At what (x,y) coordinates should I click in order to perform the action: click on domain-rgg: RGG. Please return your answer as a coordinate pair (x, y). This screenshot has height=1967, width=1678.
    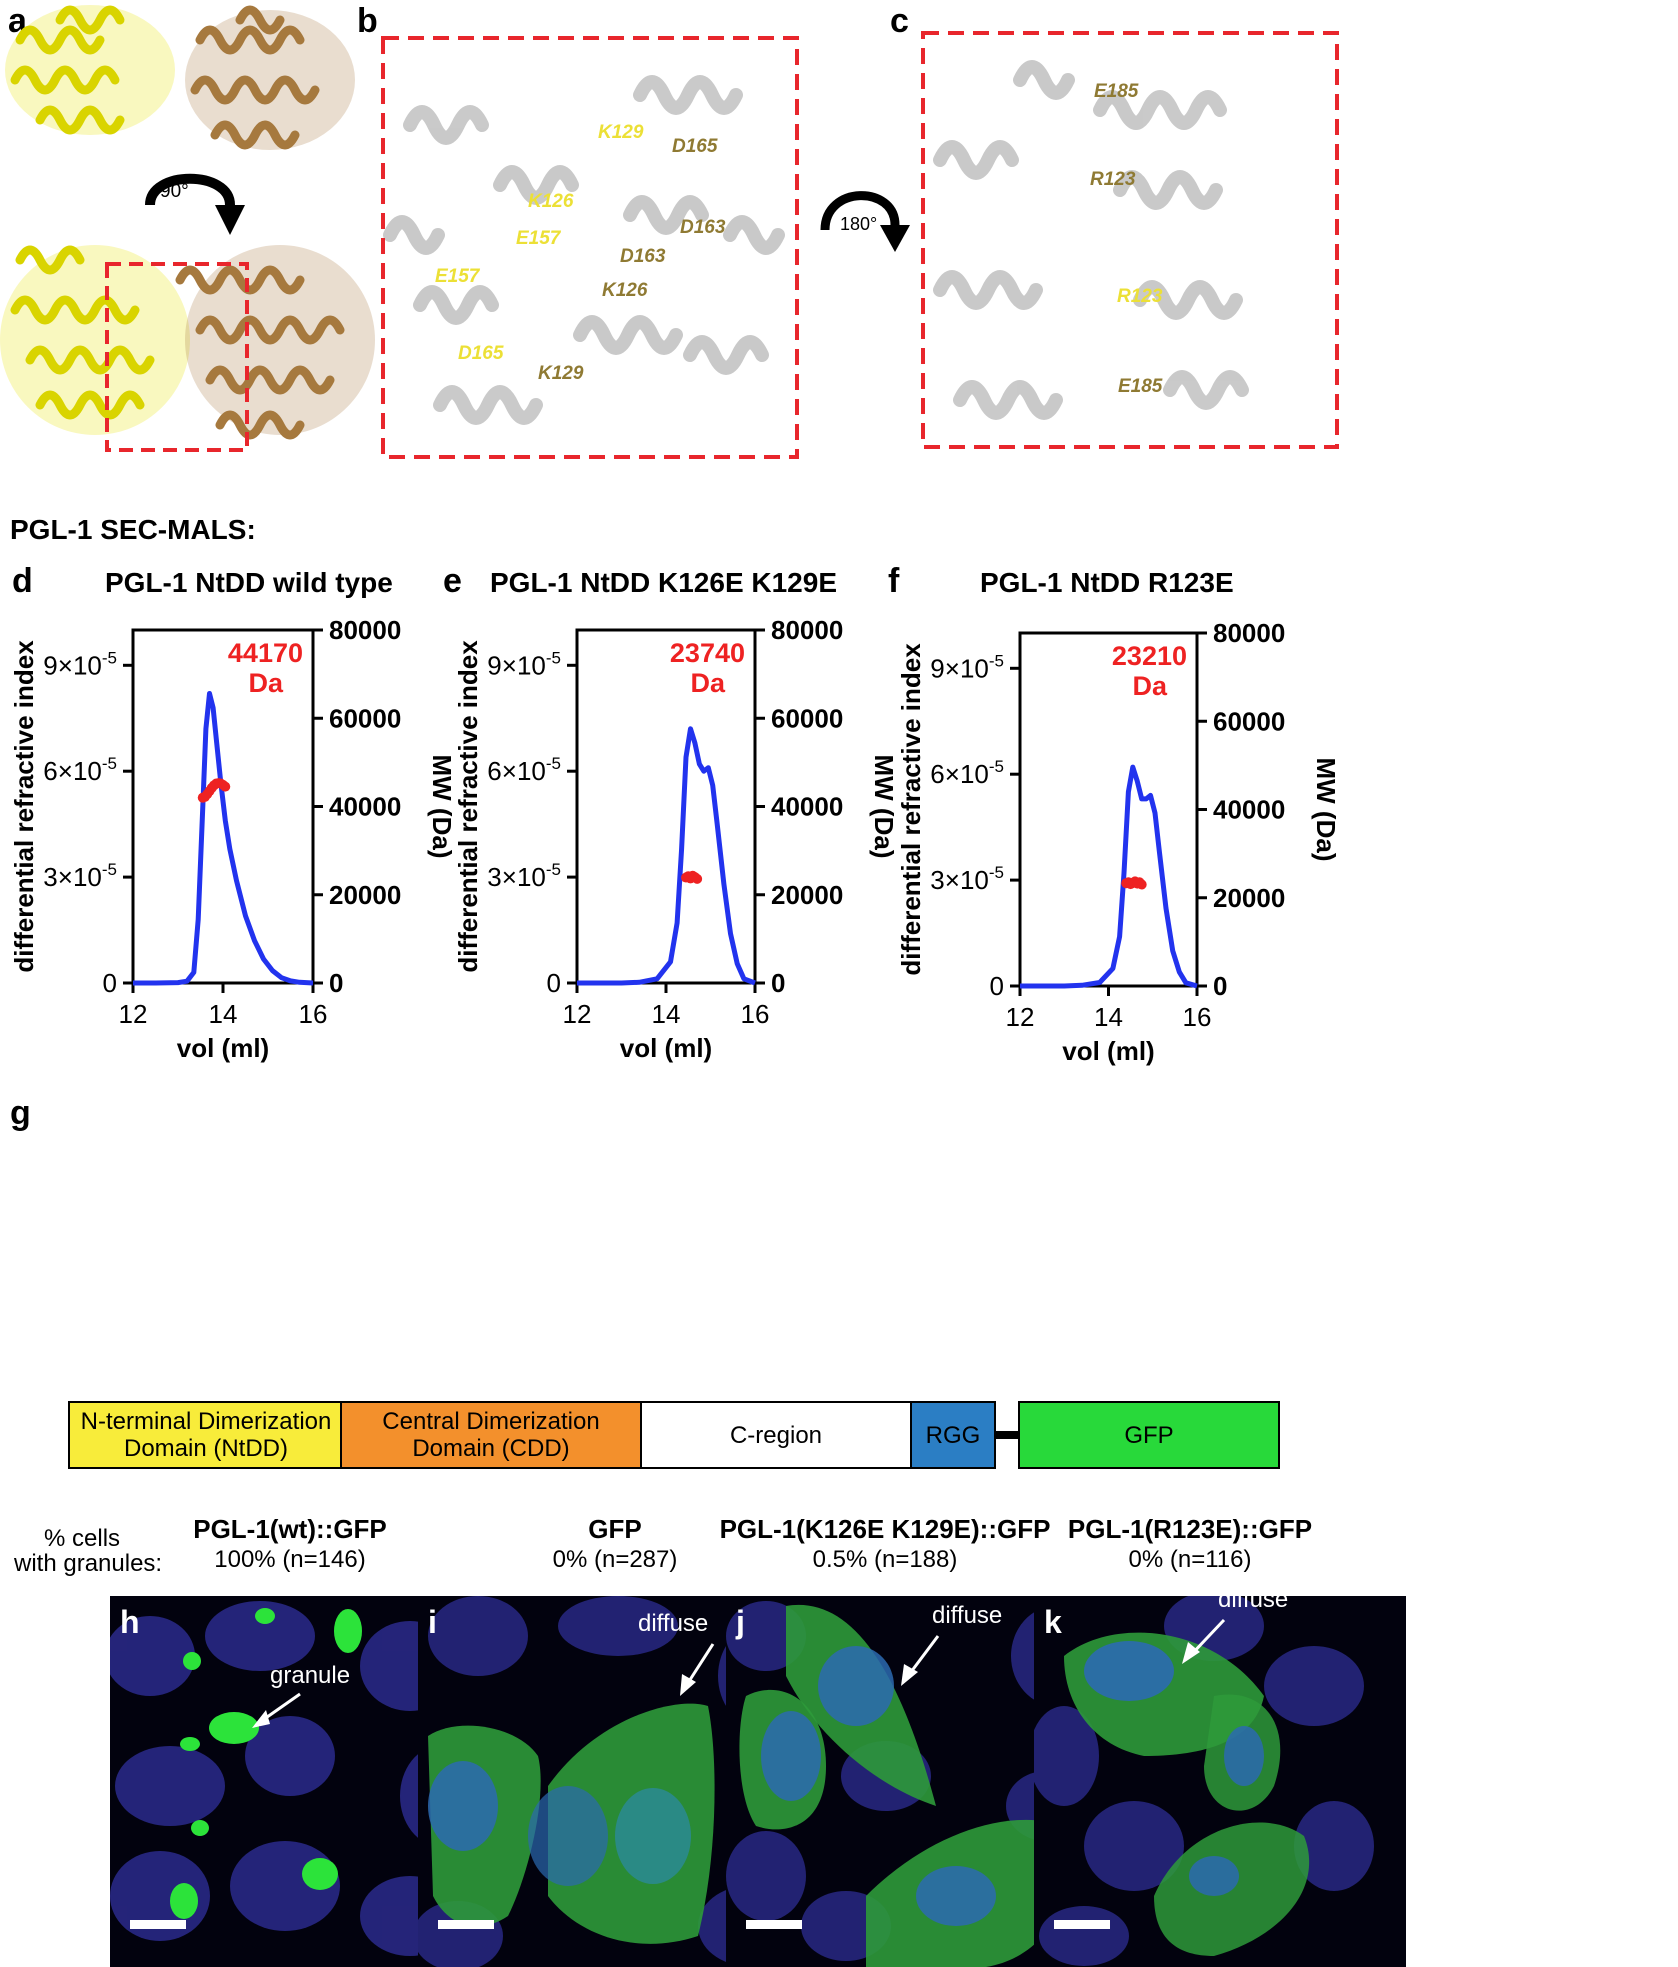
    Looking at the image, I should click on (953, 1435).